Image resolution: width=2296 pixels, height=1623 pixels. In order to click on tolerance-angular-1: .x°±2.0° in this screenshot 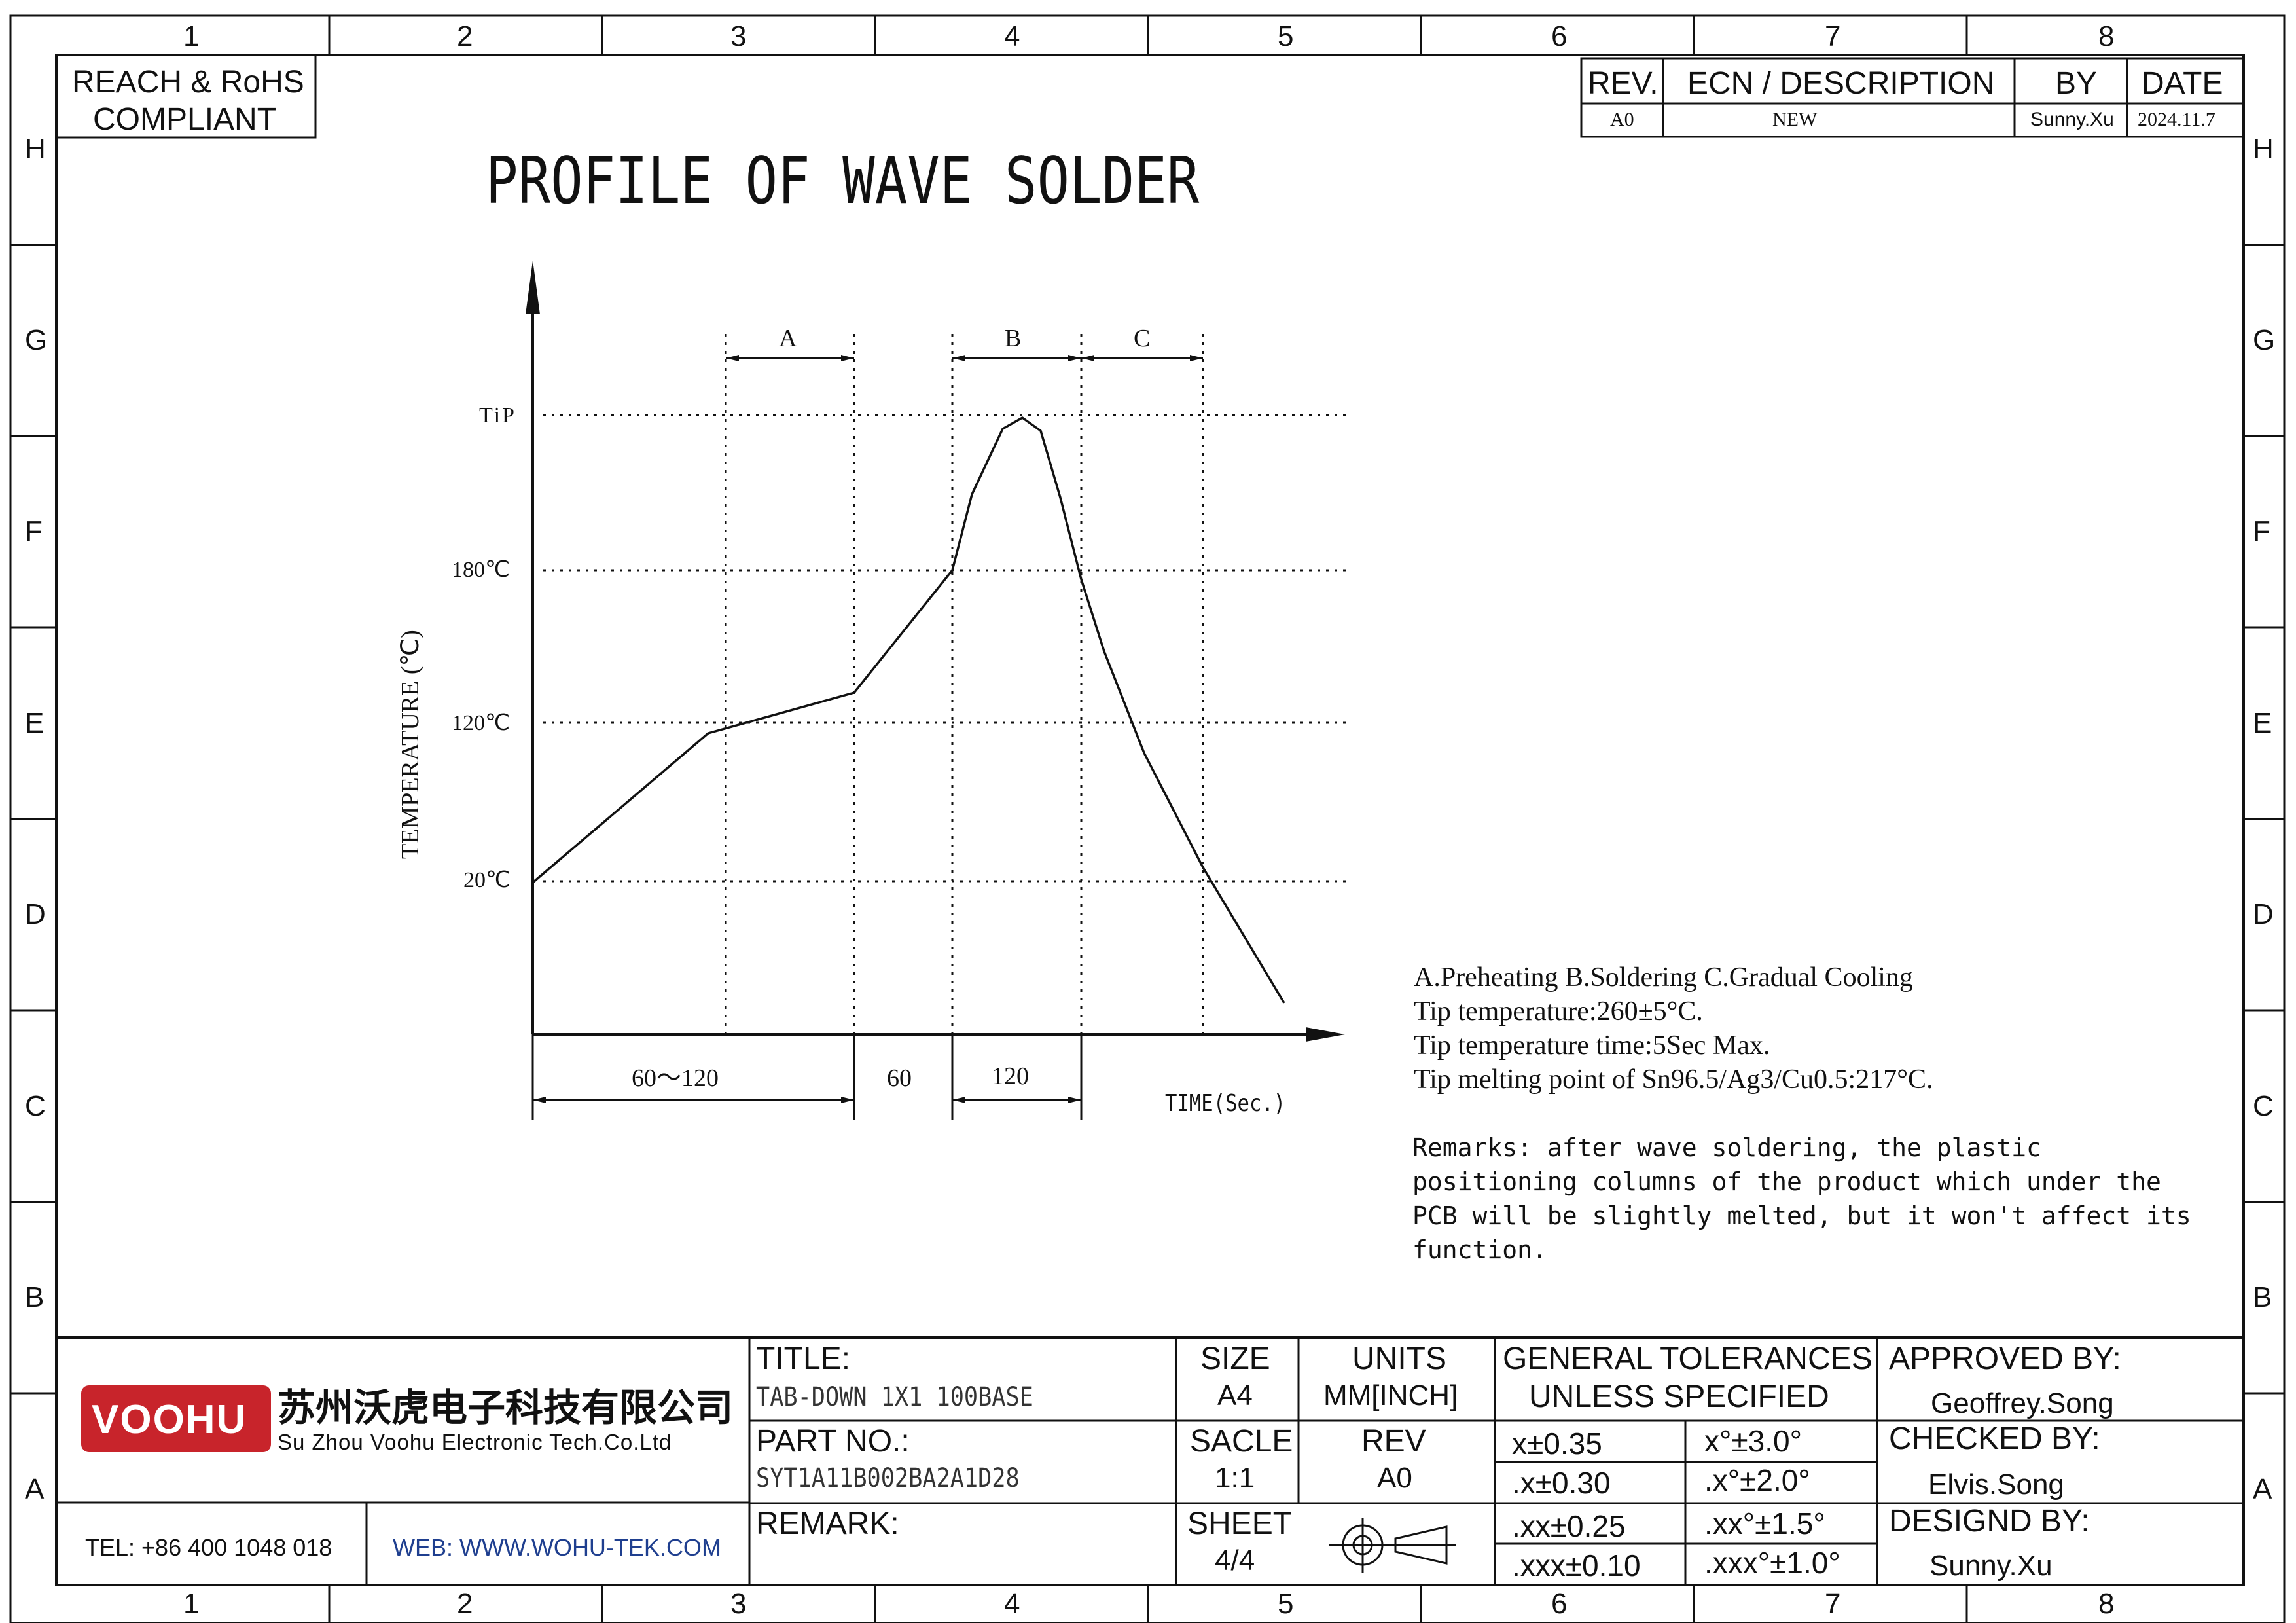, I will do `click(1757, 1480)`.